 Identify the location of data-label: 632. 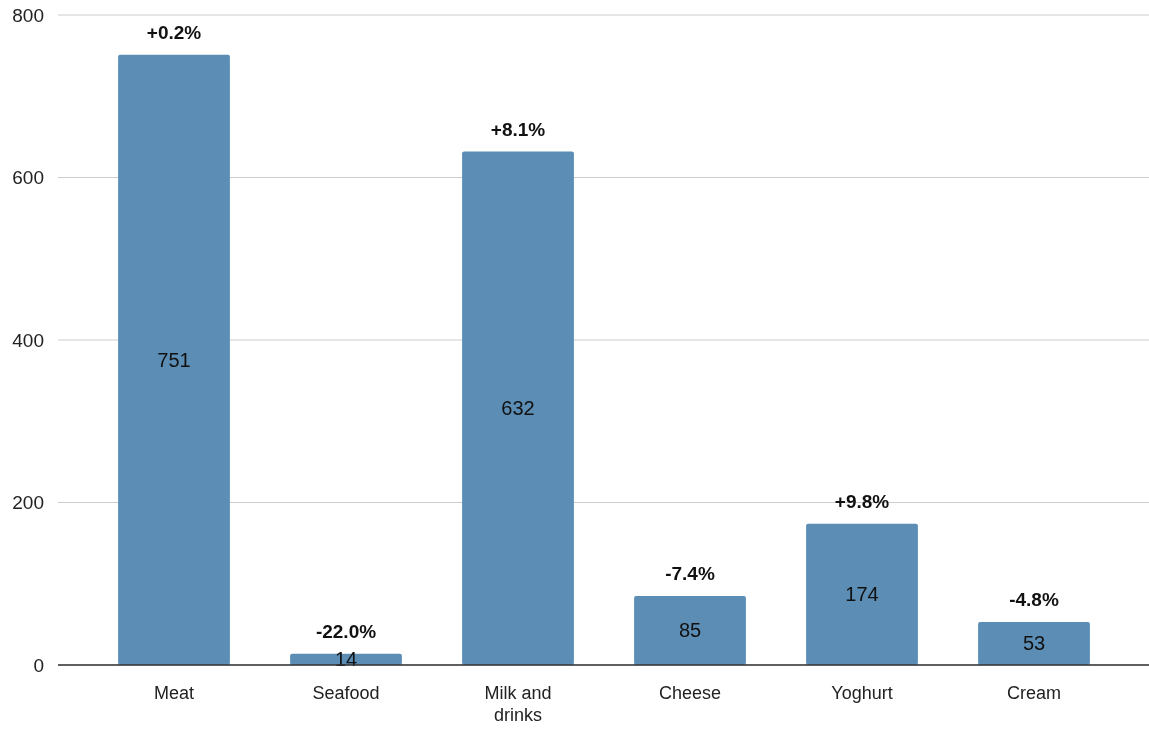
(518, 408).